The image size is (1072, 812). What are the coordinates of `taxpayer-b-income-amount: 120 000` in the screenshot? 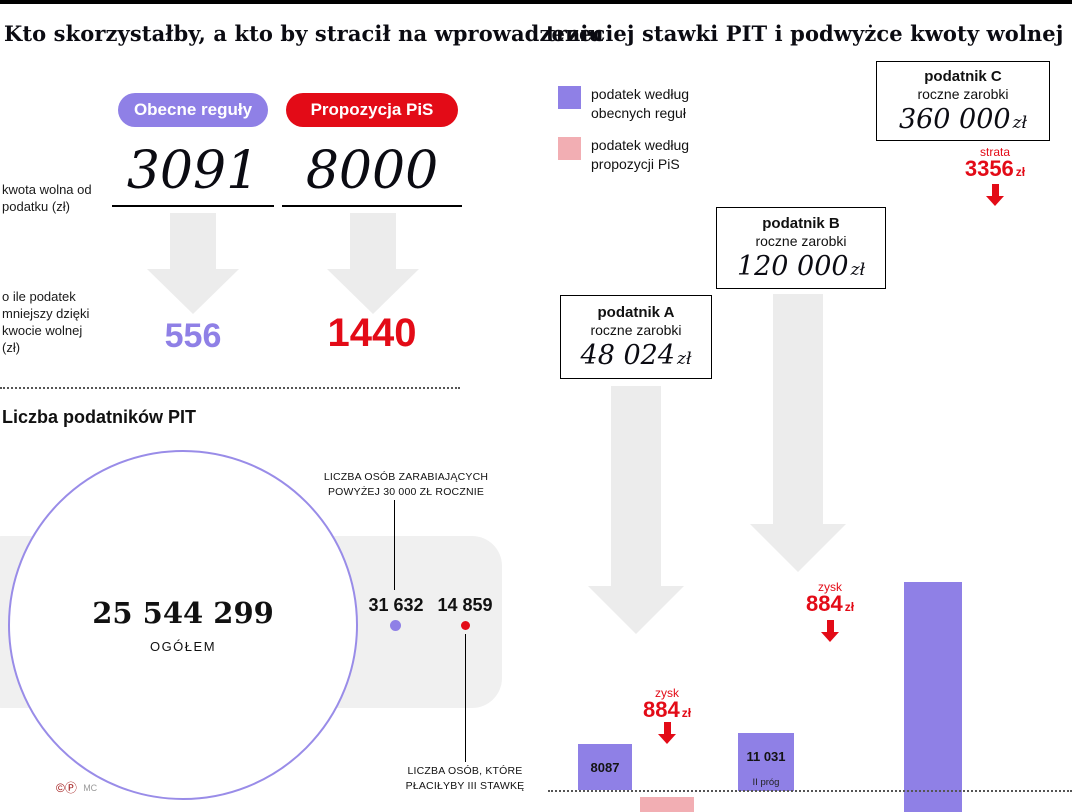 It's located at (792, 266).